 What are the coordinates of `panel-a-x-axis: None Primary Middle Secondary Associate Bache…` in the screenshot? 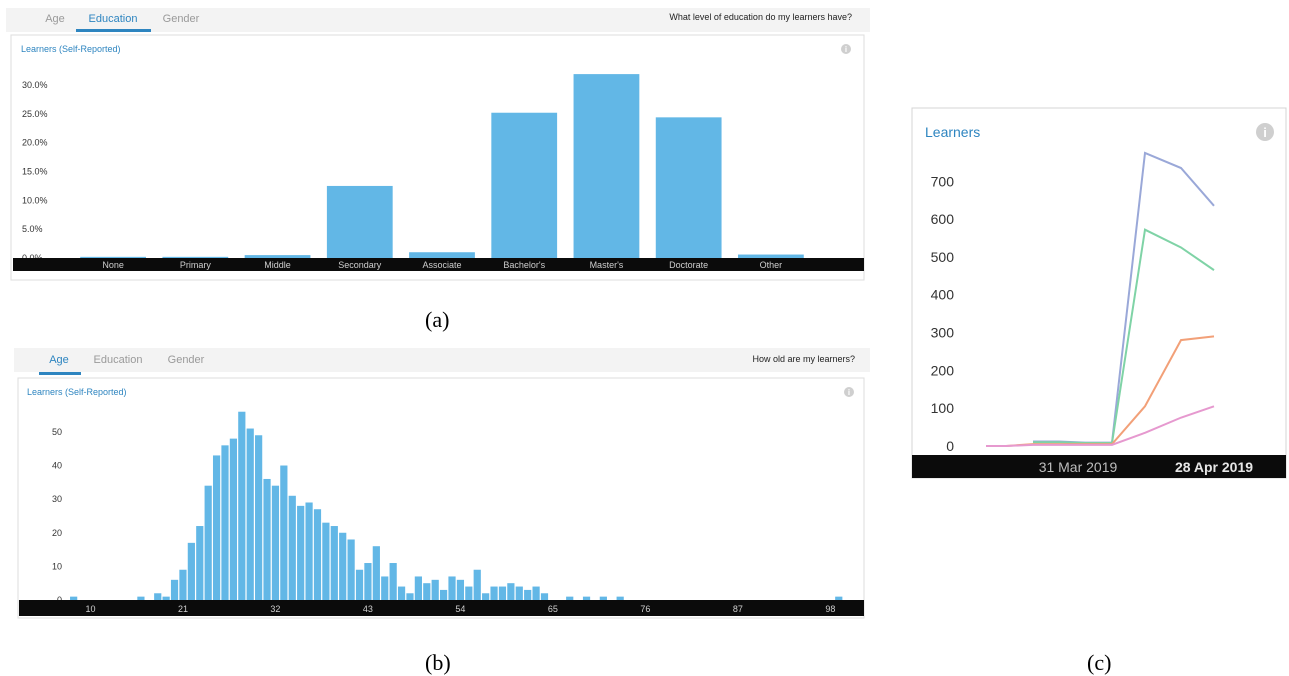 It's located at (442, 265).